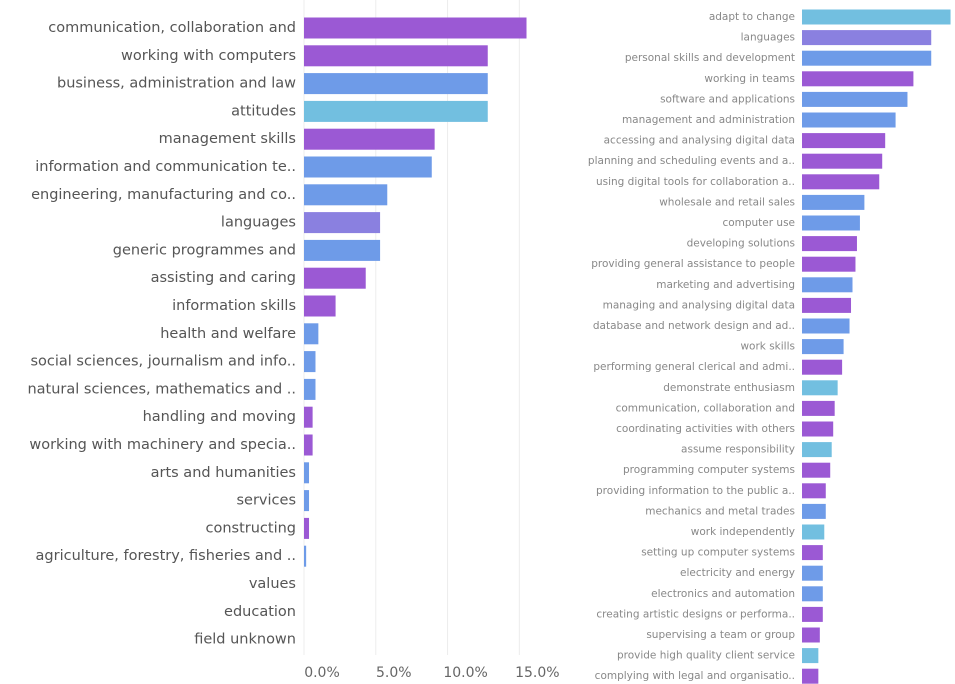  I want to click on category-label: information skills, so click(234, 306).